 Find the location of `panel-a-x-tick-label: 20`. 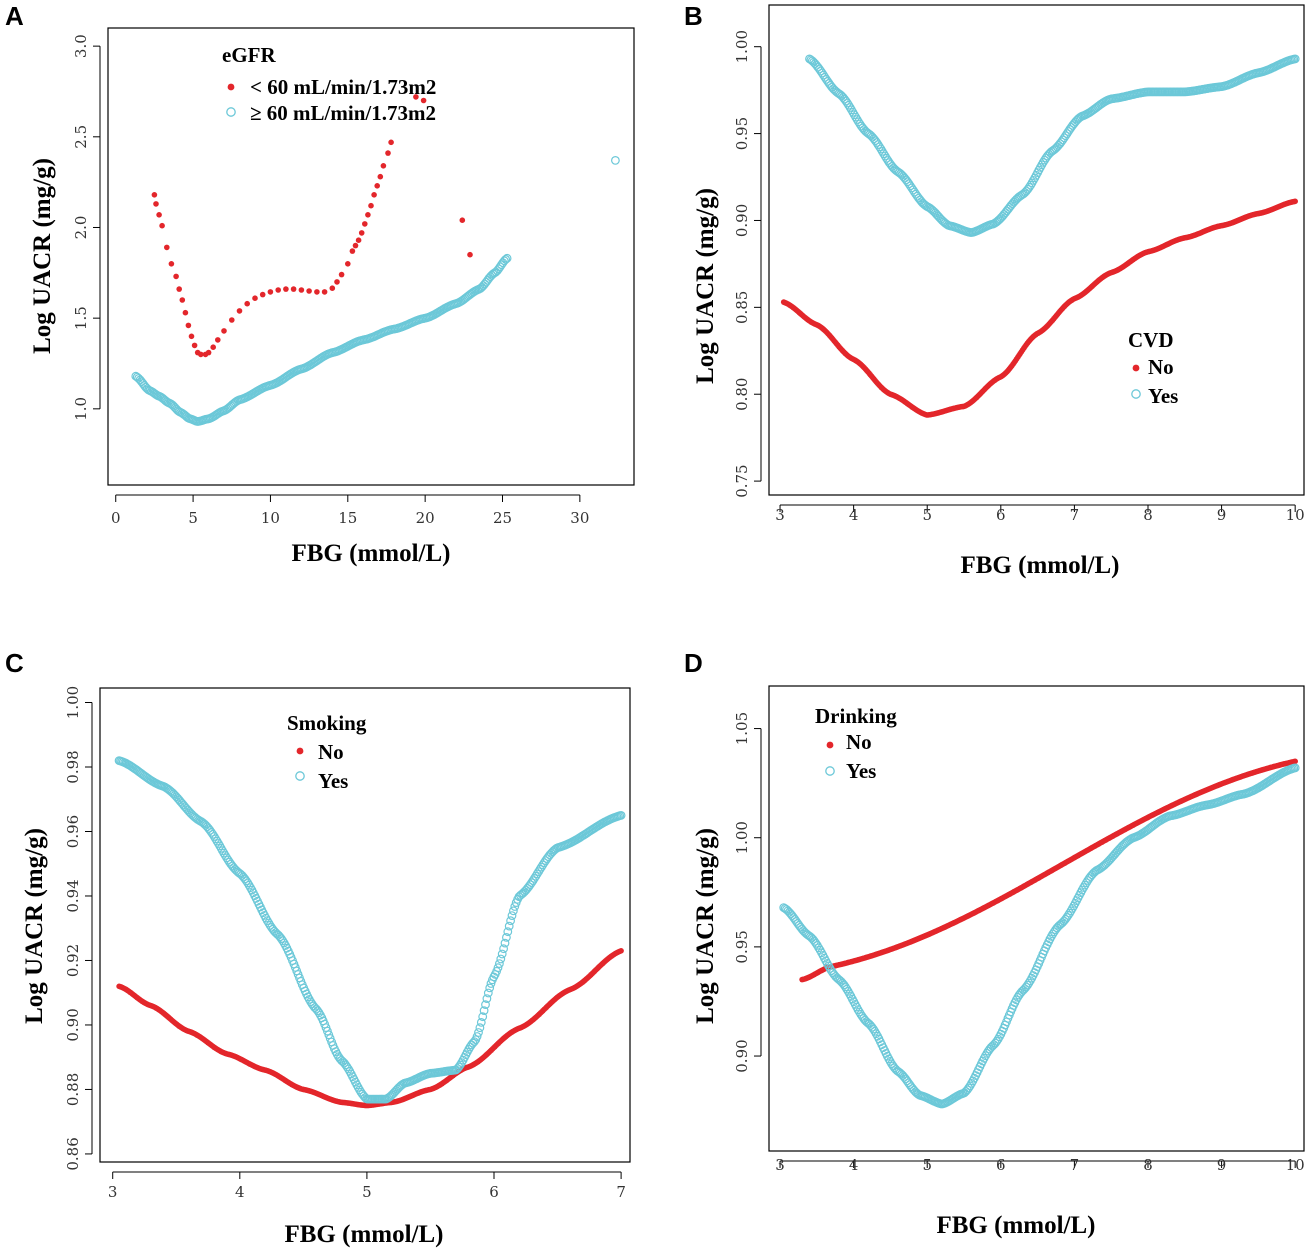

panel-a-x-tick-label: 20 is located at coordinates (425, 518).